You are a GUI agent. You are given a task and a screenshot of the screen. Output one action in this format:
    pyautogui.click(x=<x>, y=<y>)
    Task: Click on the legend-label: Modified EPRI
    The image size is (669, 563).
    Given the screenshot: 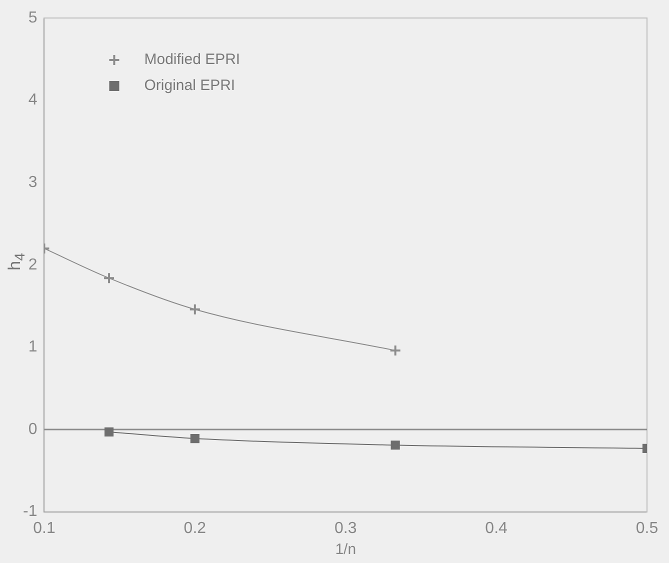 What is the action you would take?
    pyautogui.click(x=192, y=59)
    